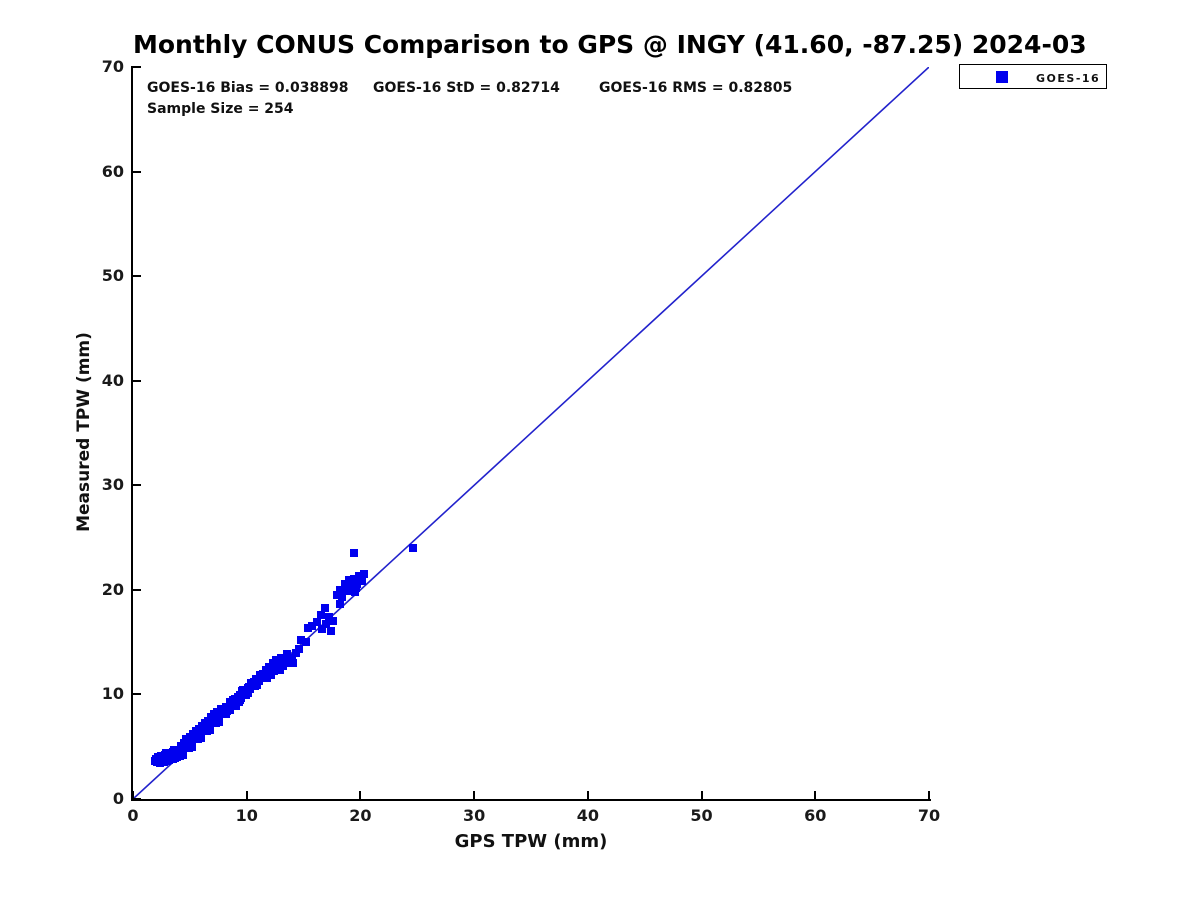 The height and width of the screenshot is (900, 1200). Describe the element at coordinates (696, 88) in the screenshot. I see `stat-rms: GOES-16 RMS = 0.82805` at that location.